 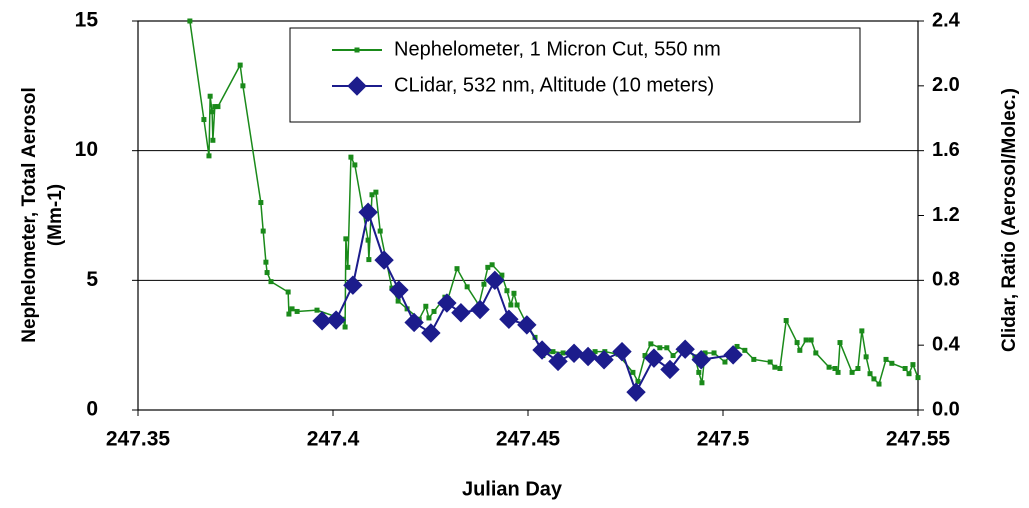 I want to click on x-axis-title: Julian Day, so click(x=512, y=489).